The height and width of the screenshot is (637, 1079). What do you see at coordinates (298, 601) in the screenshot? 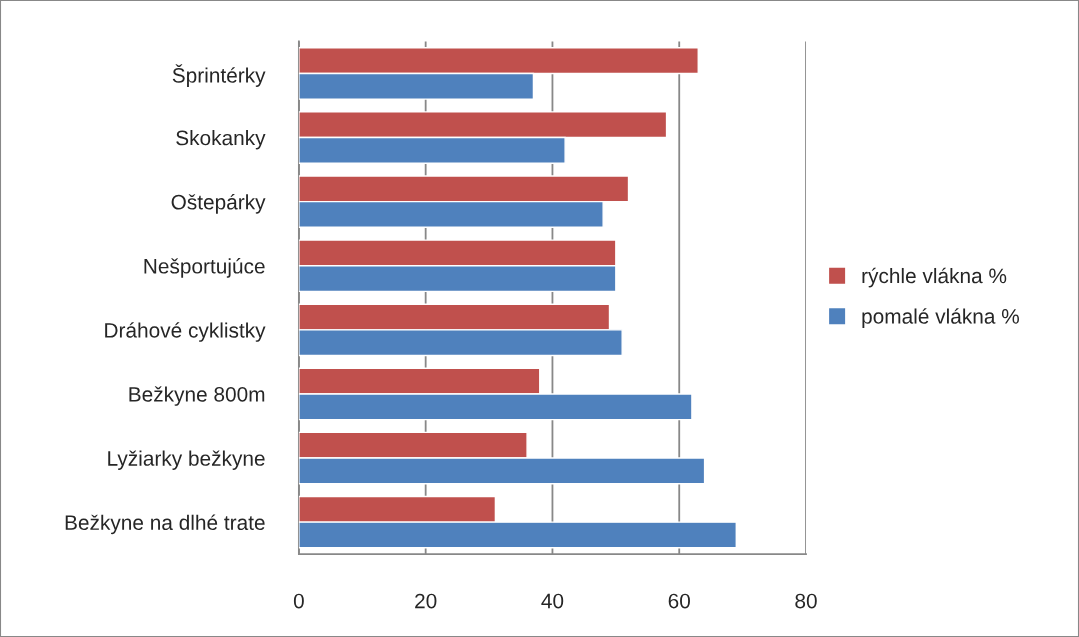
I see `x-tick-label: 0` at bounding box center [298, 601].